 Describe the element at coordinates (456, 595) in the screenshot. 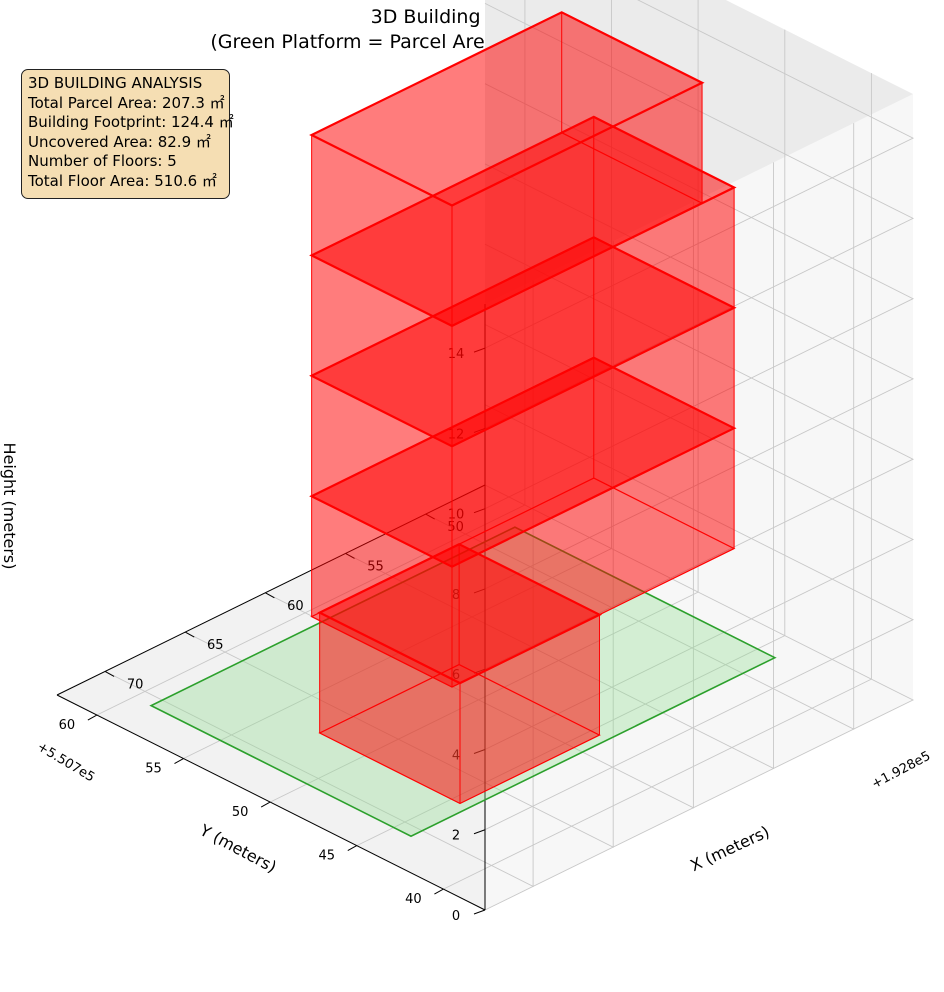

I see `z-tick-label: 8` at that location.